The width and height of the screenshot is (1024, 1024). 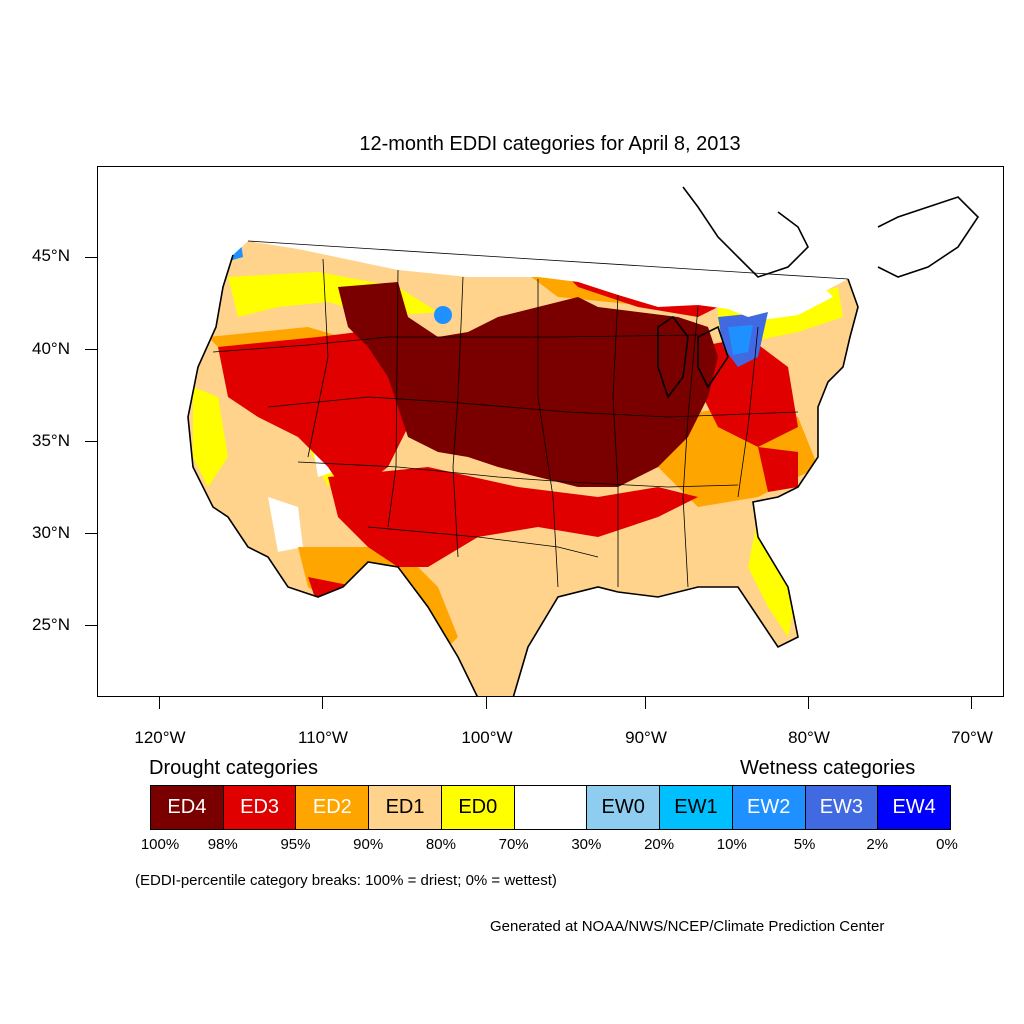 I want to click on legend-break-label: 90%, so click(x=368, y=844).